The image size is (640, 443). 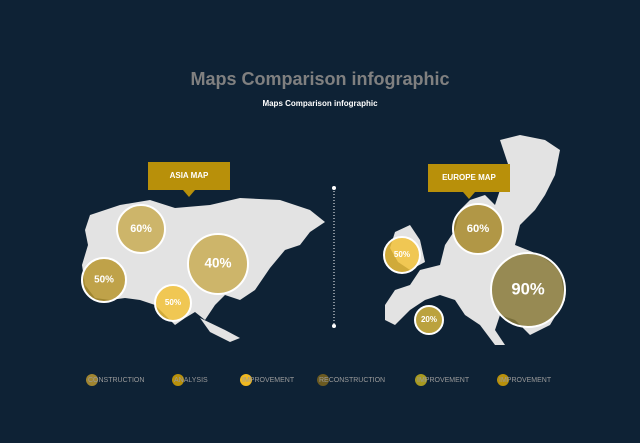 I want to click on bubble-label: 40%, so click(x=217, y=263).